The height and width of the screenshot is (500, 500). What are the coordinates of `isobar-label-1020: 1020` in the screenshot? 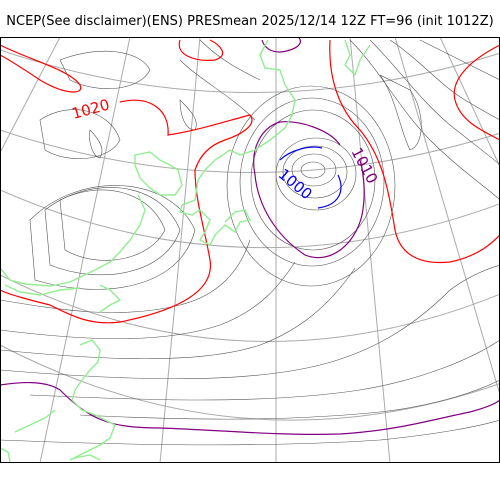 It's located at (91, 109).